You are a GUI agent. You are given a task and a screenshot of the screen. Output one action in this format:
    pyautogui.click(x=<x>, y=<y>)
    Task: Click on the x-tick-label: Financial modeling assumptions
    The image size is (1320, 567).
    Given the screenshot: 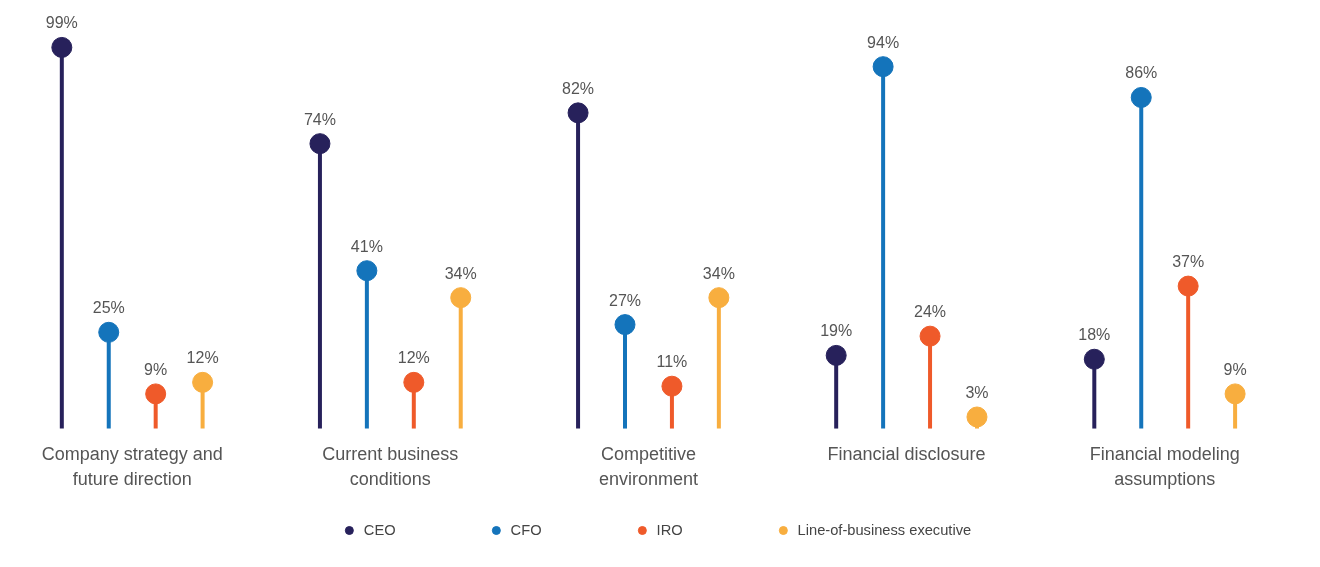 What is the action you would take?
    pyautogui.click(x=1164, y=466)
    